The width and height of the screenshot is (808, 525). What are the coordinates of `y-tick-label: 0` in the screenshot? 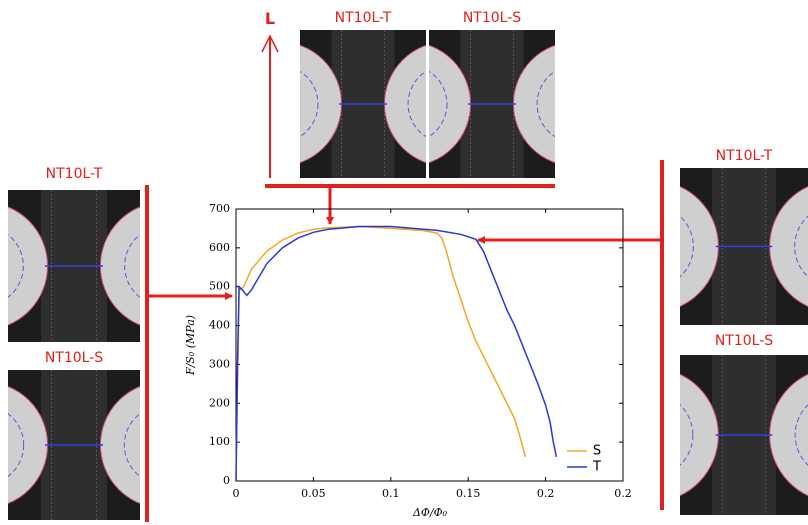 It's located at (226, 480).